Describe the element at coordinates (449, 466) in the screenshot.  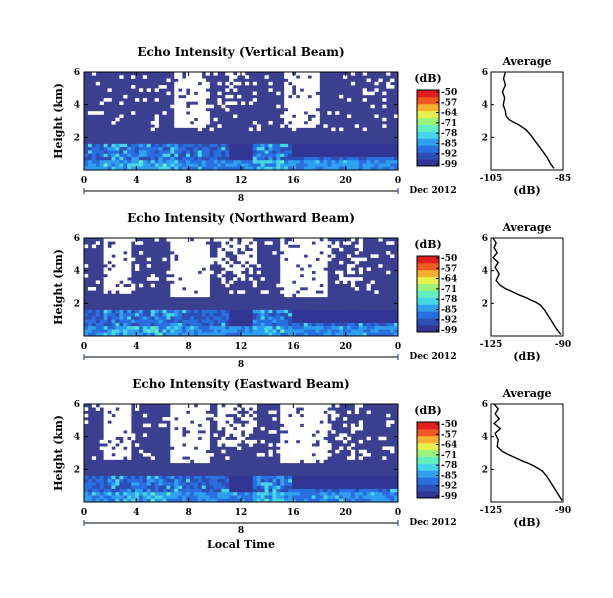
I see `colorbar-tick-label: -78` at that location.